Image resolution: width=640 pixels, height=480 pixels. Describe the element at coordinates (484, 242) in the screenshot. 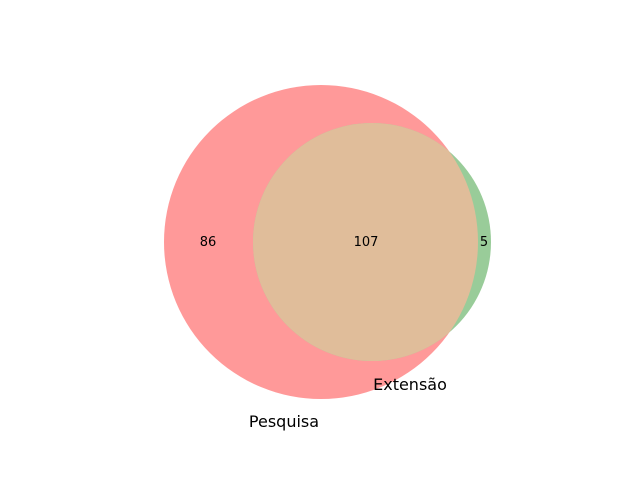

I see `region-count-extensao-only: 5` at that location.